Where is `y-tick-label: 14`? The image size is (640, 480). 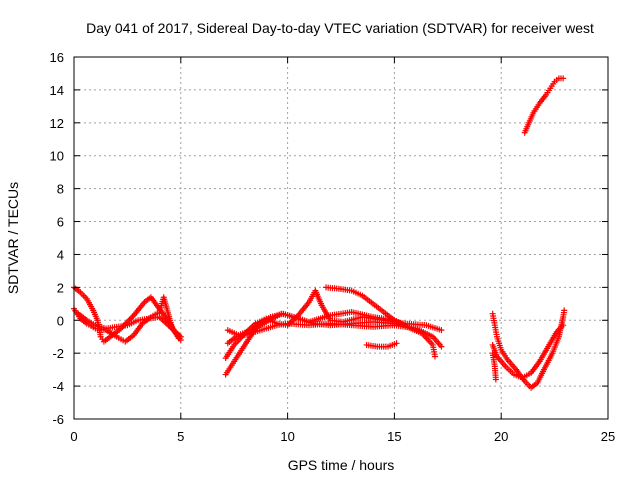 y-tick-label: 14 is located at coordinates (57, 90).